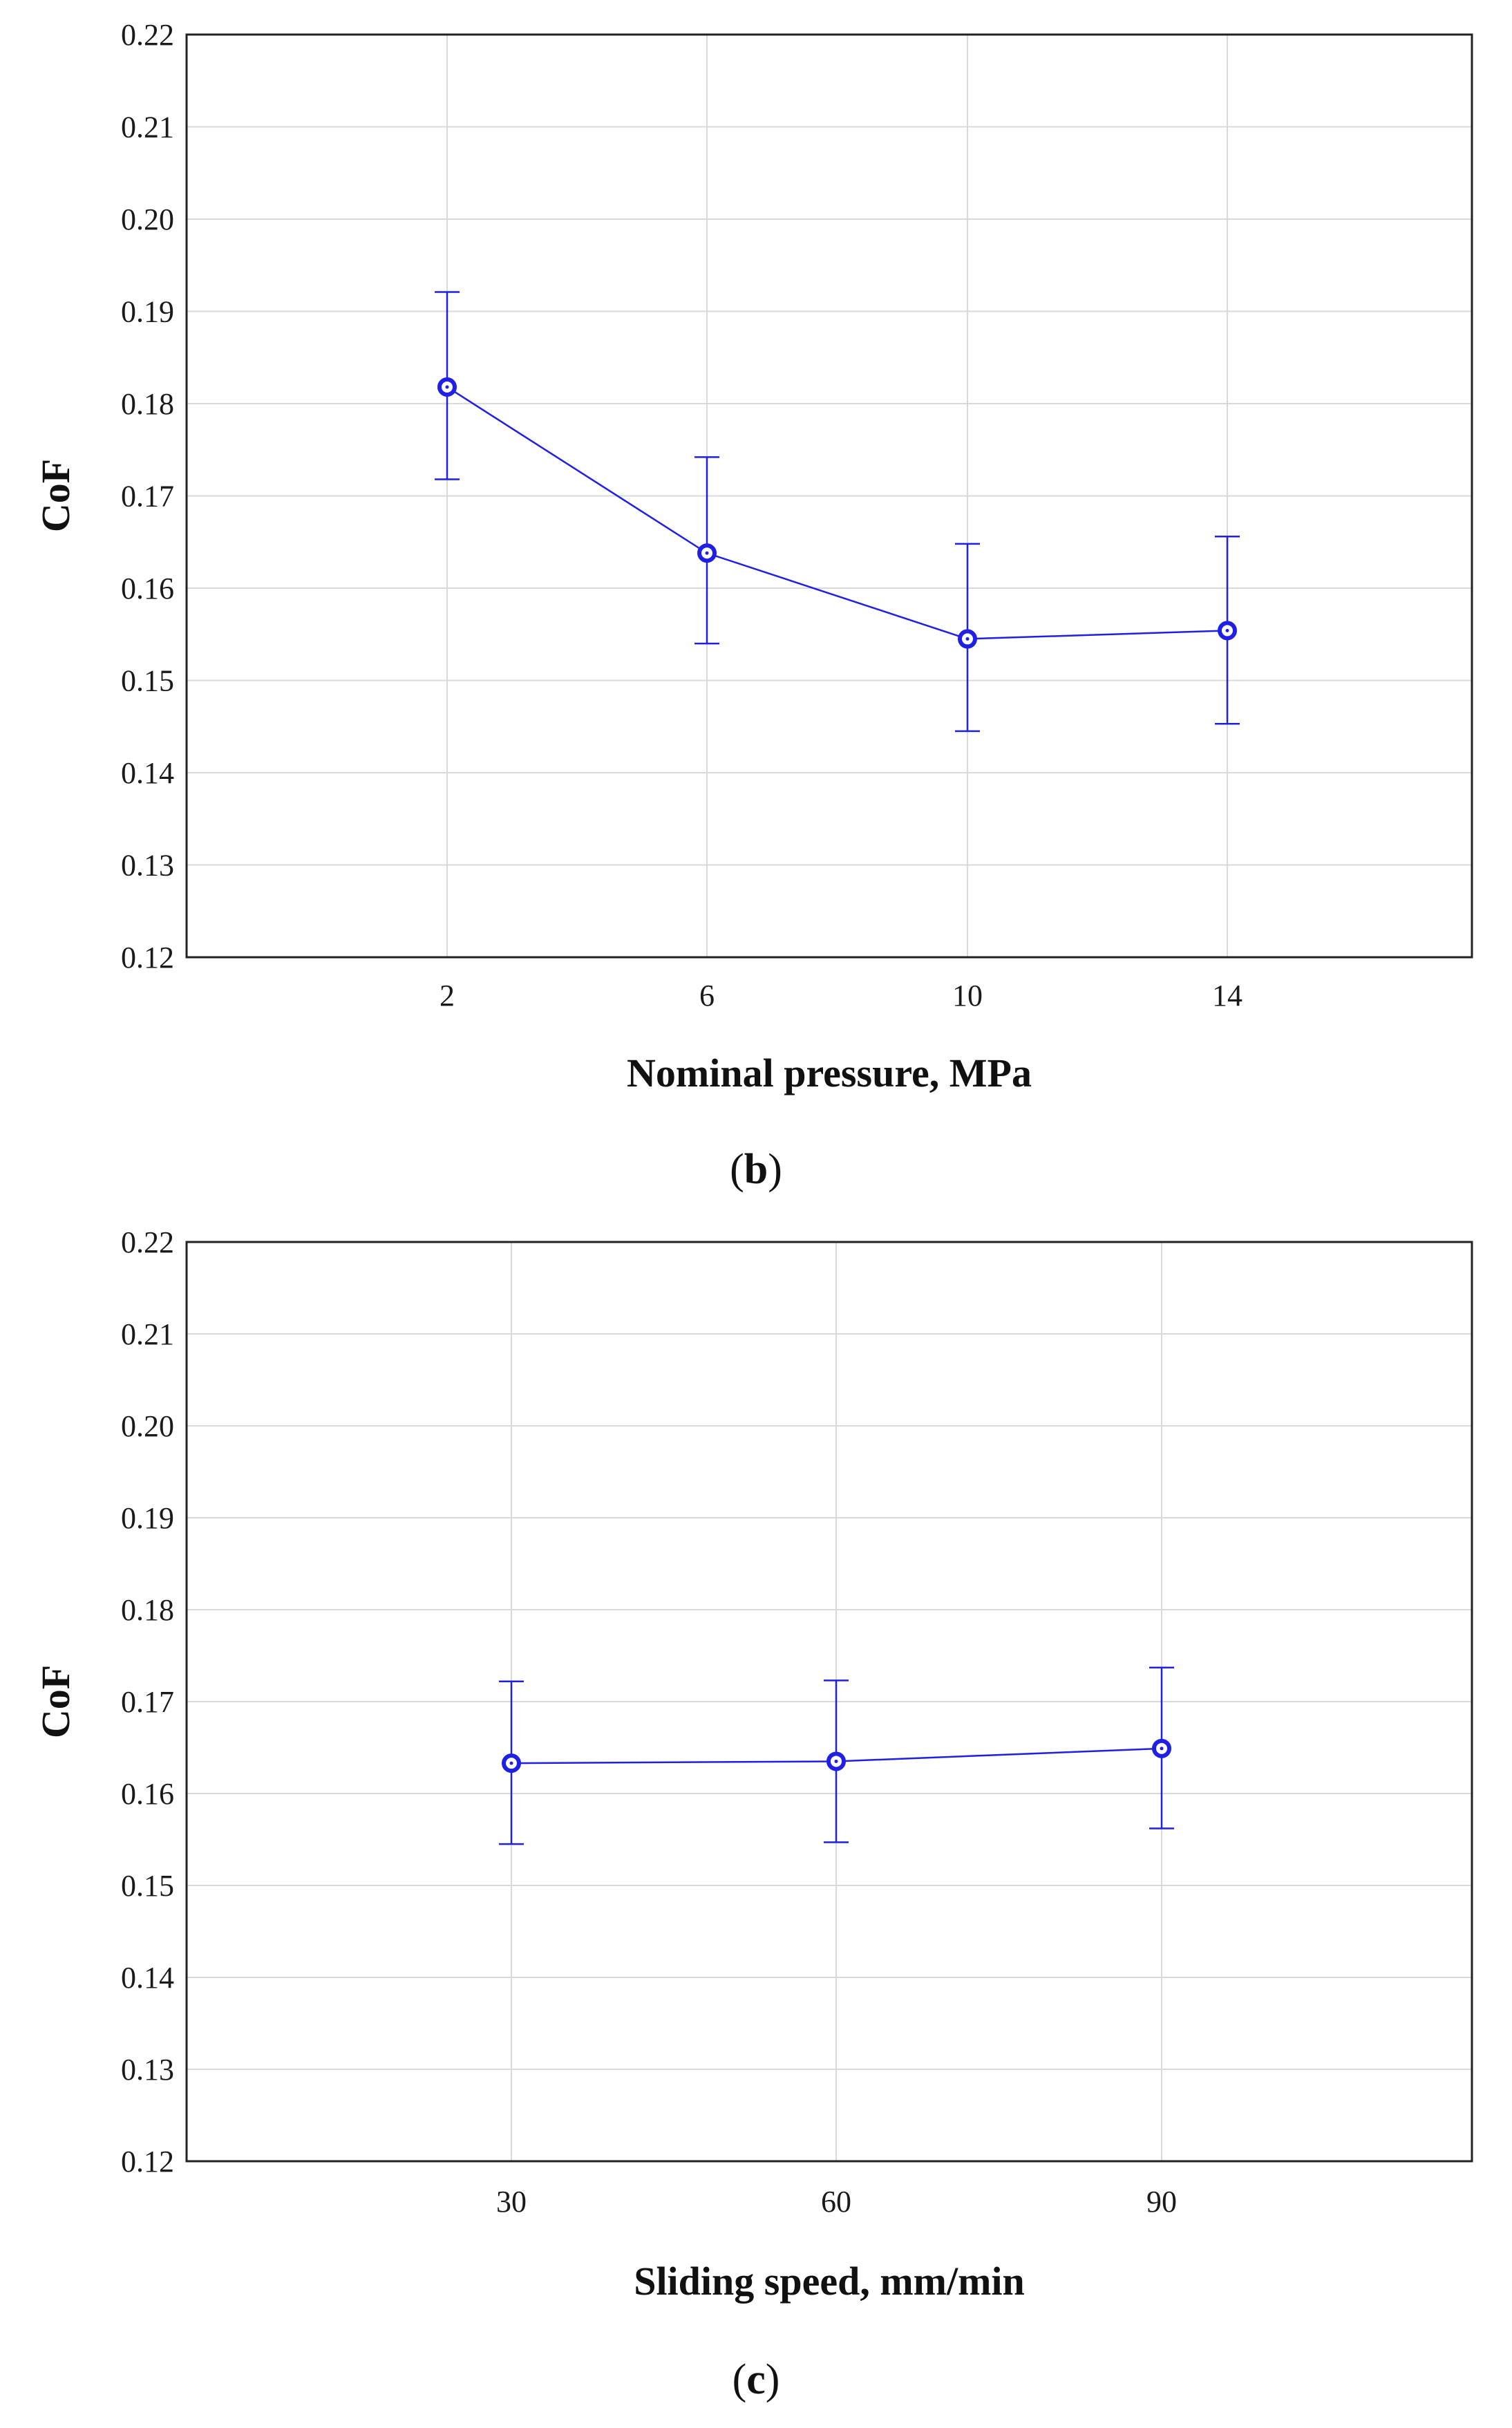 Image resolution: width=1512 pixels, height=2428 pixels. Describe the element at coordinates (55, 496) in the screenshot. I see `y-axis-title-b: CoF` at that location.